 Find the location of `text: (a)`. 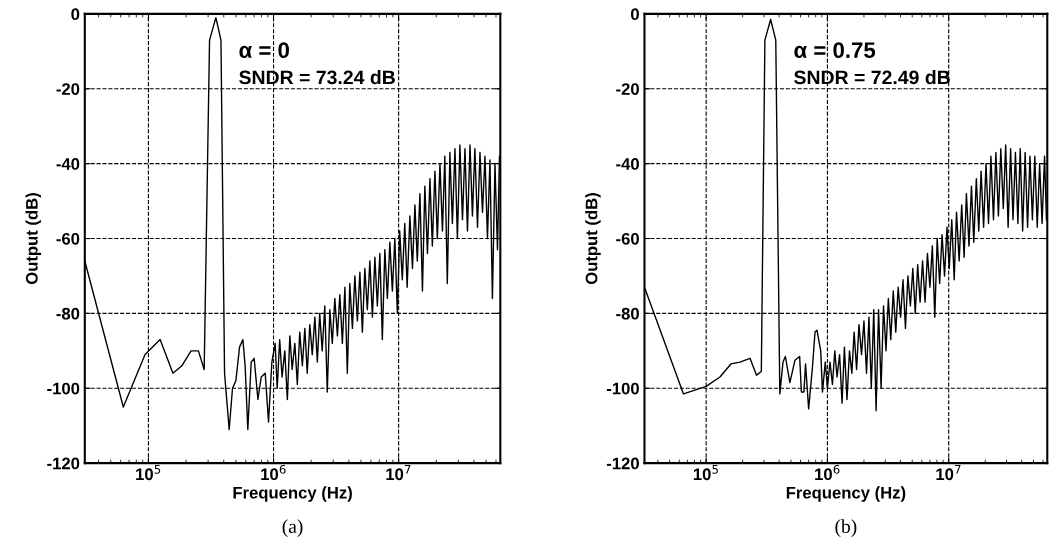

text: (a) is located at coordinates (292, 528).